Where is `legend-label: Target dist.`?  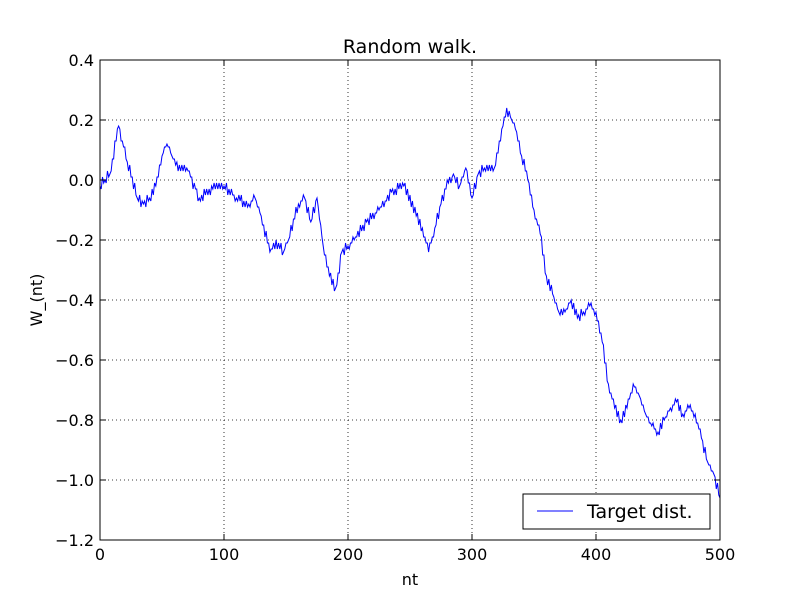 legend-label: Target dist. is located at coordinates (639, 512).